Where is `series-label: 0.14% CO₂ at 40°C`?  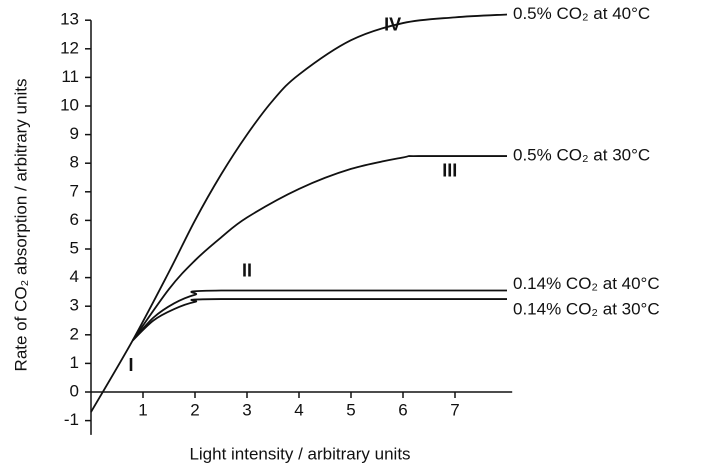
series-label: 0.14% CO₂ at 40°C is located at coordinates (586, 283).